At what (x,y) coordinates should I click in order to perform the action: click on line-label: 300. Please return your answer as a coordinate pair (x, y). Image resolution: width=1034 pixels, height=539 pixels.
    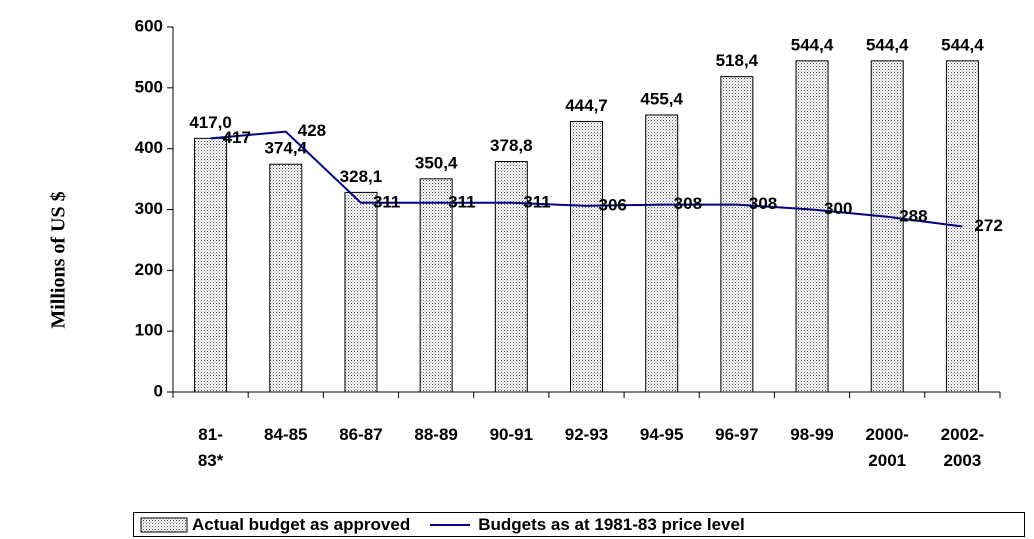
    Looking at the image, I should click on (838, 208).